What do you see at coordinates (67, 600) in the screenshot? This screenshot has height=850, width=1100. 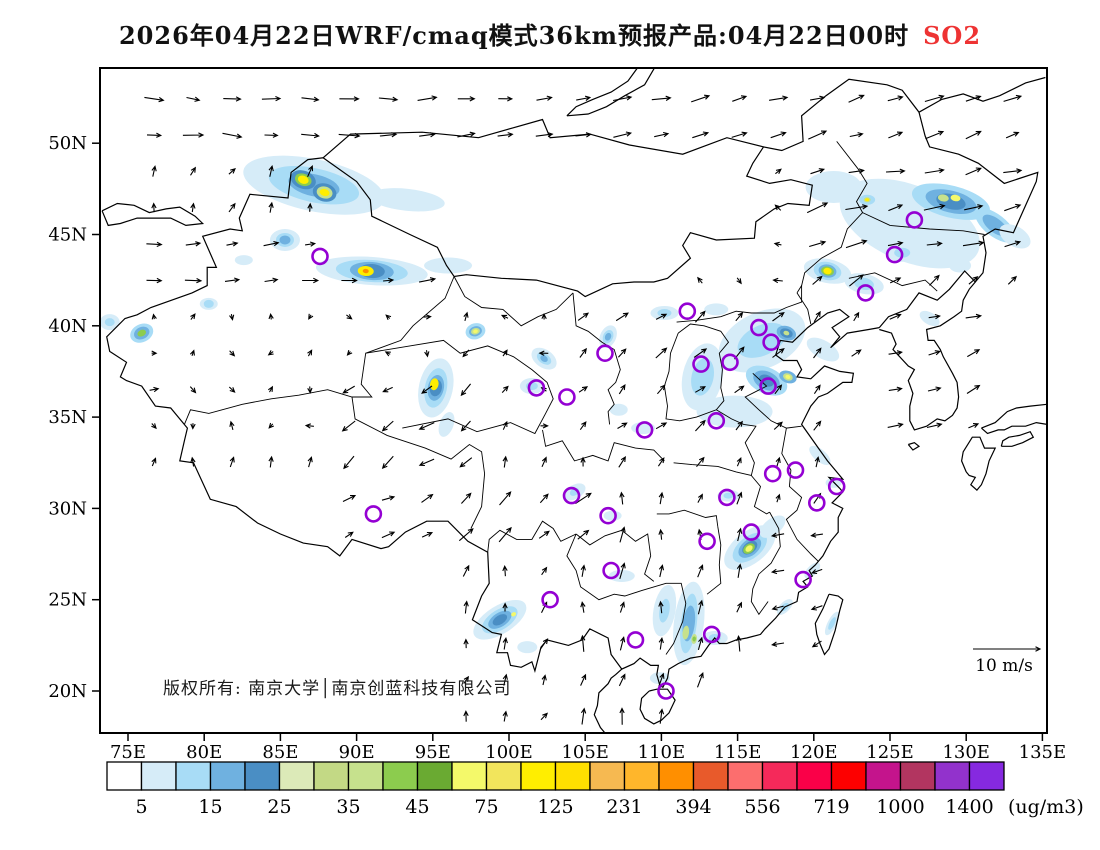 I see `lat-tick-label: 25N` at bounding box center [67, 600].